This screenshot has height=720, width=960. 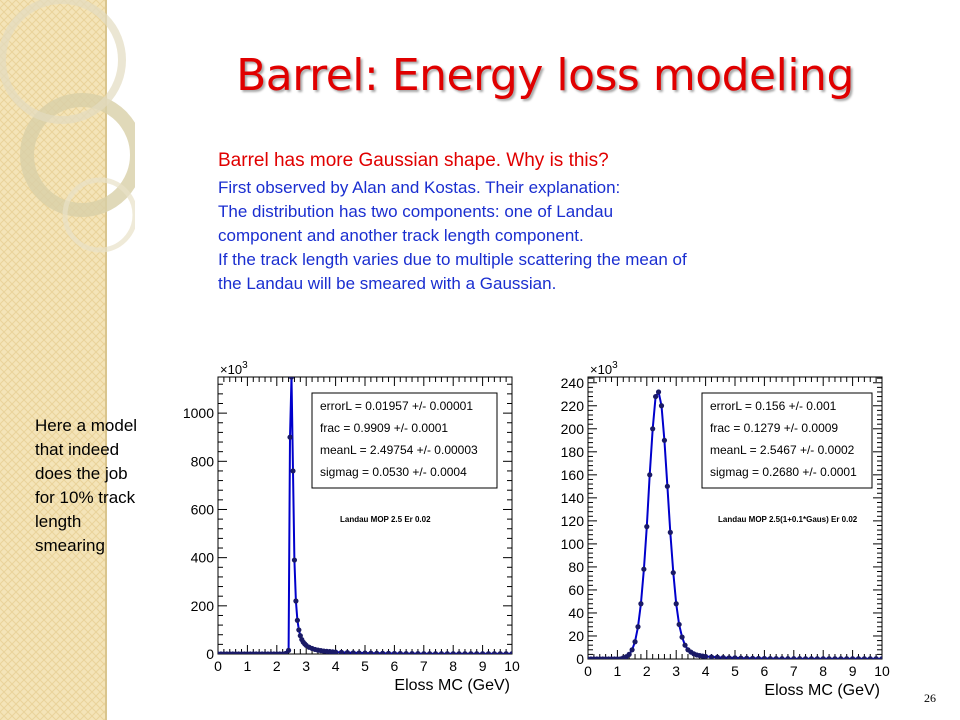 I want to click on chart-2-y-tick-label: 180, so click(x=573, y=452).